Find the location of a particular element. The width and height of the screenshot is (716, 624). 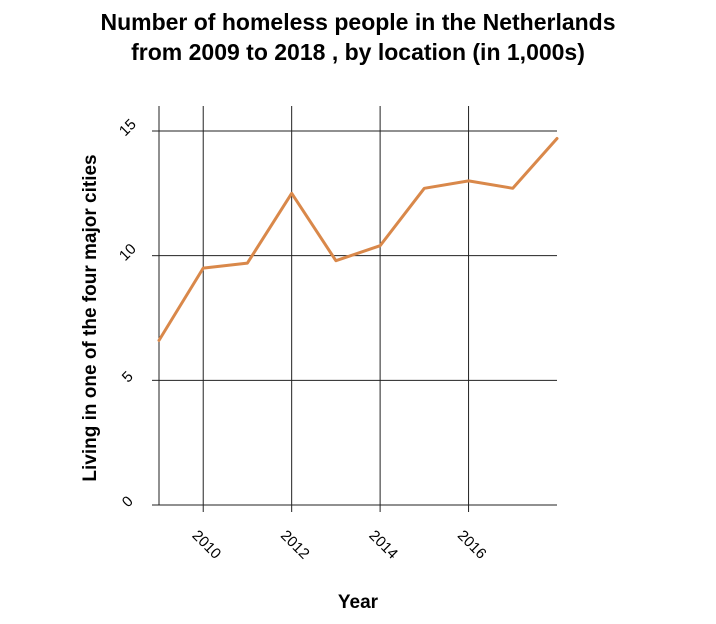

y-axis-title: Living in one of the four major cities is located at coordinates (90, 317).